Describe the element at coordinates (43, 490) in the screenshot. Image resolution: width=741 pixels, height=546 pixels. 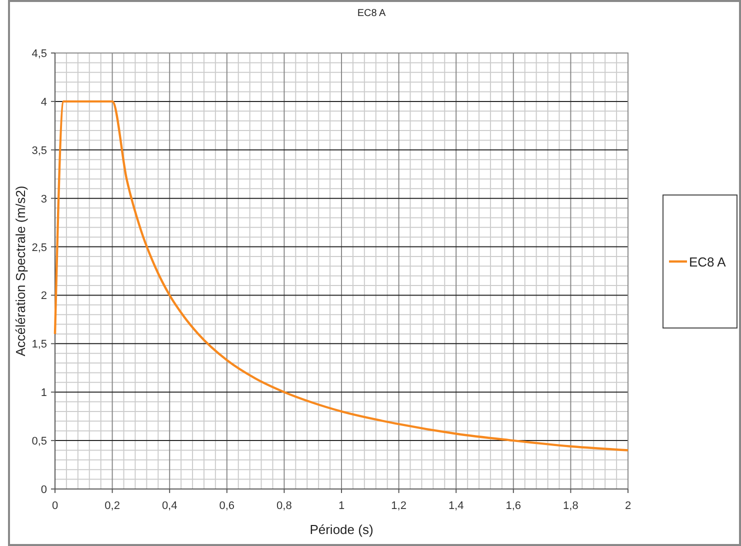
I see `y-tick-label: 0` at that location.